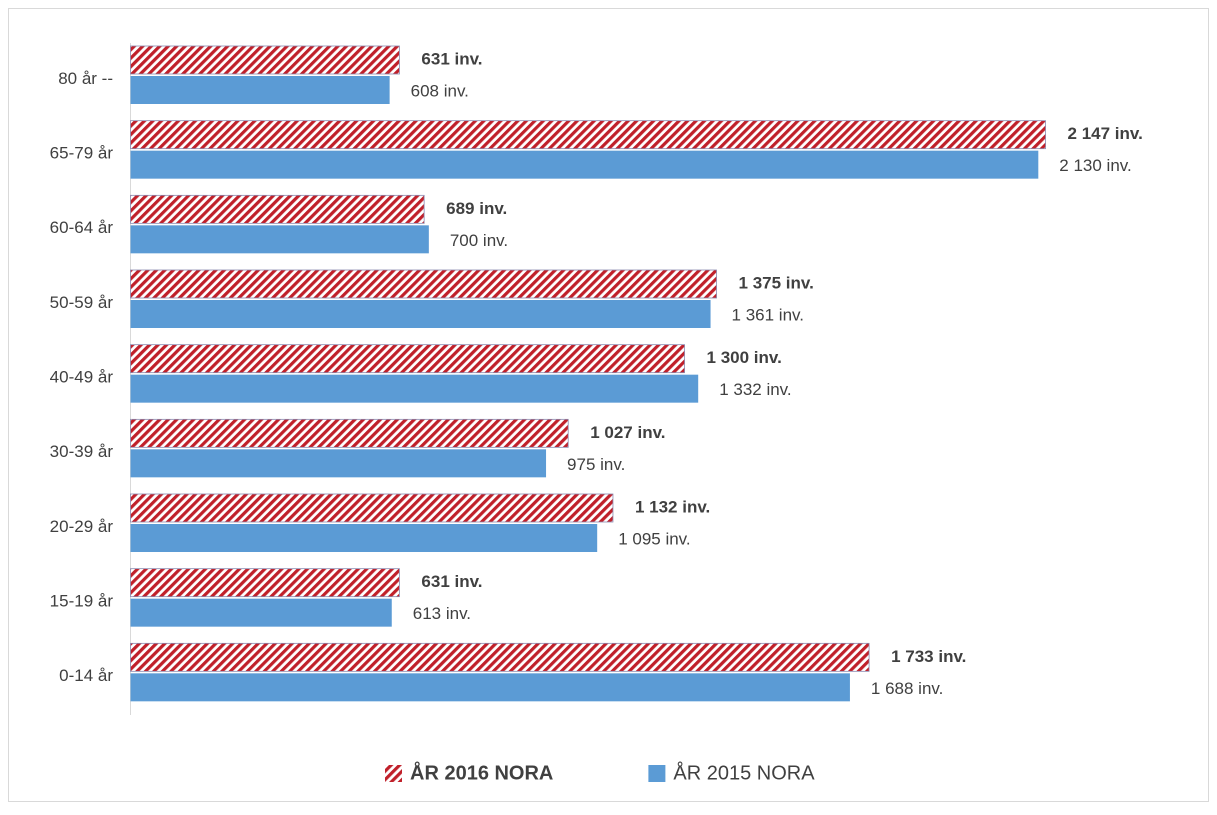 This screenshot has width=1217, height=815. I want to click on value-label: 700 inv., so click(479, 240).